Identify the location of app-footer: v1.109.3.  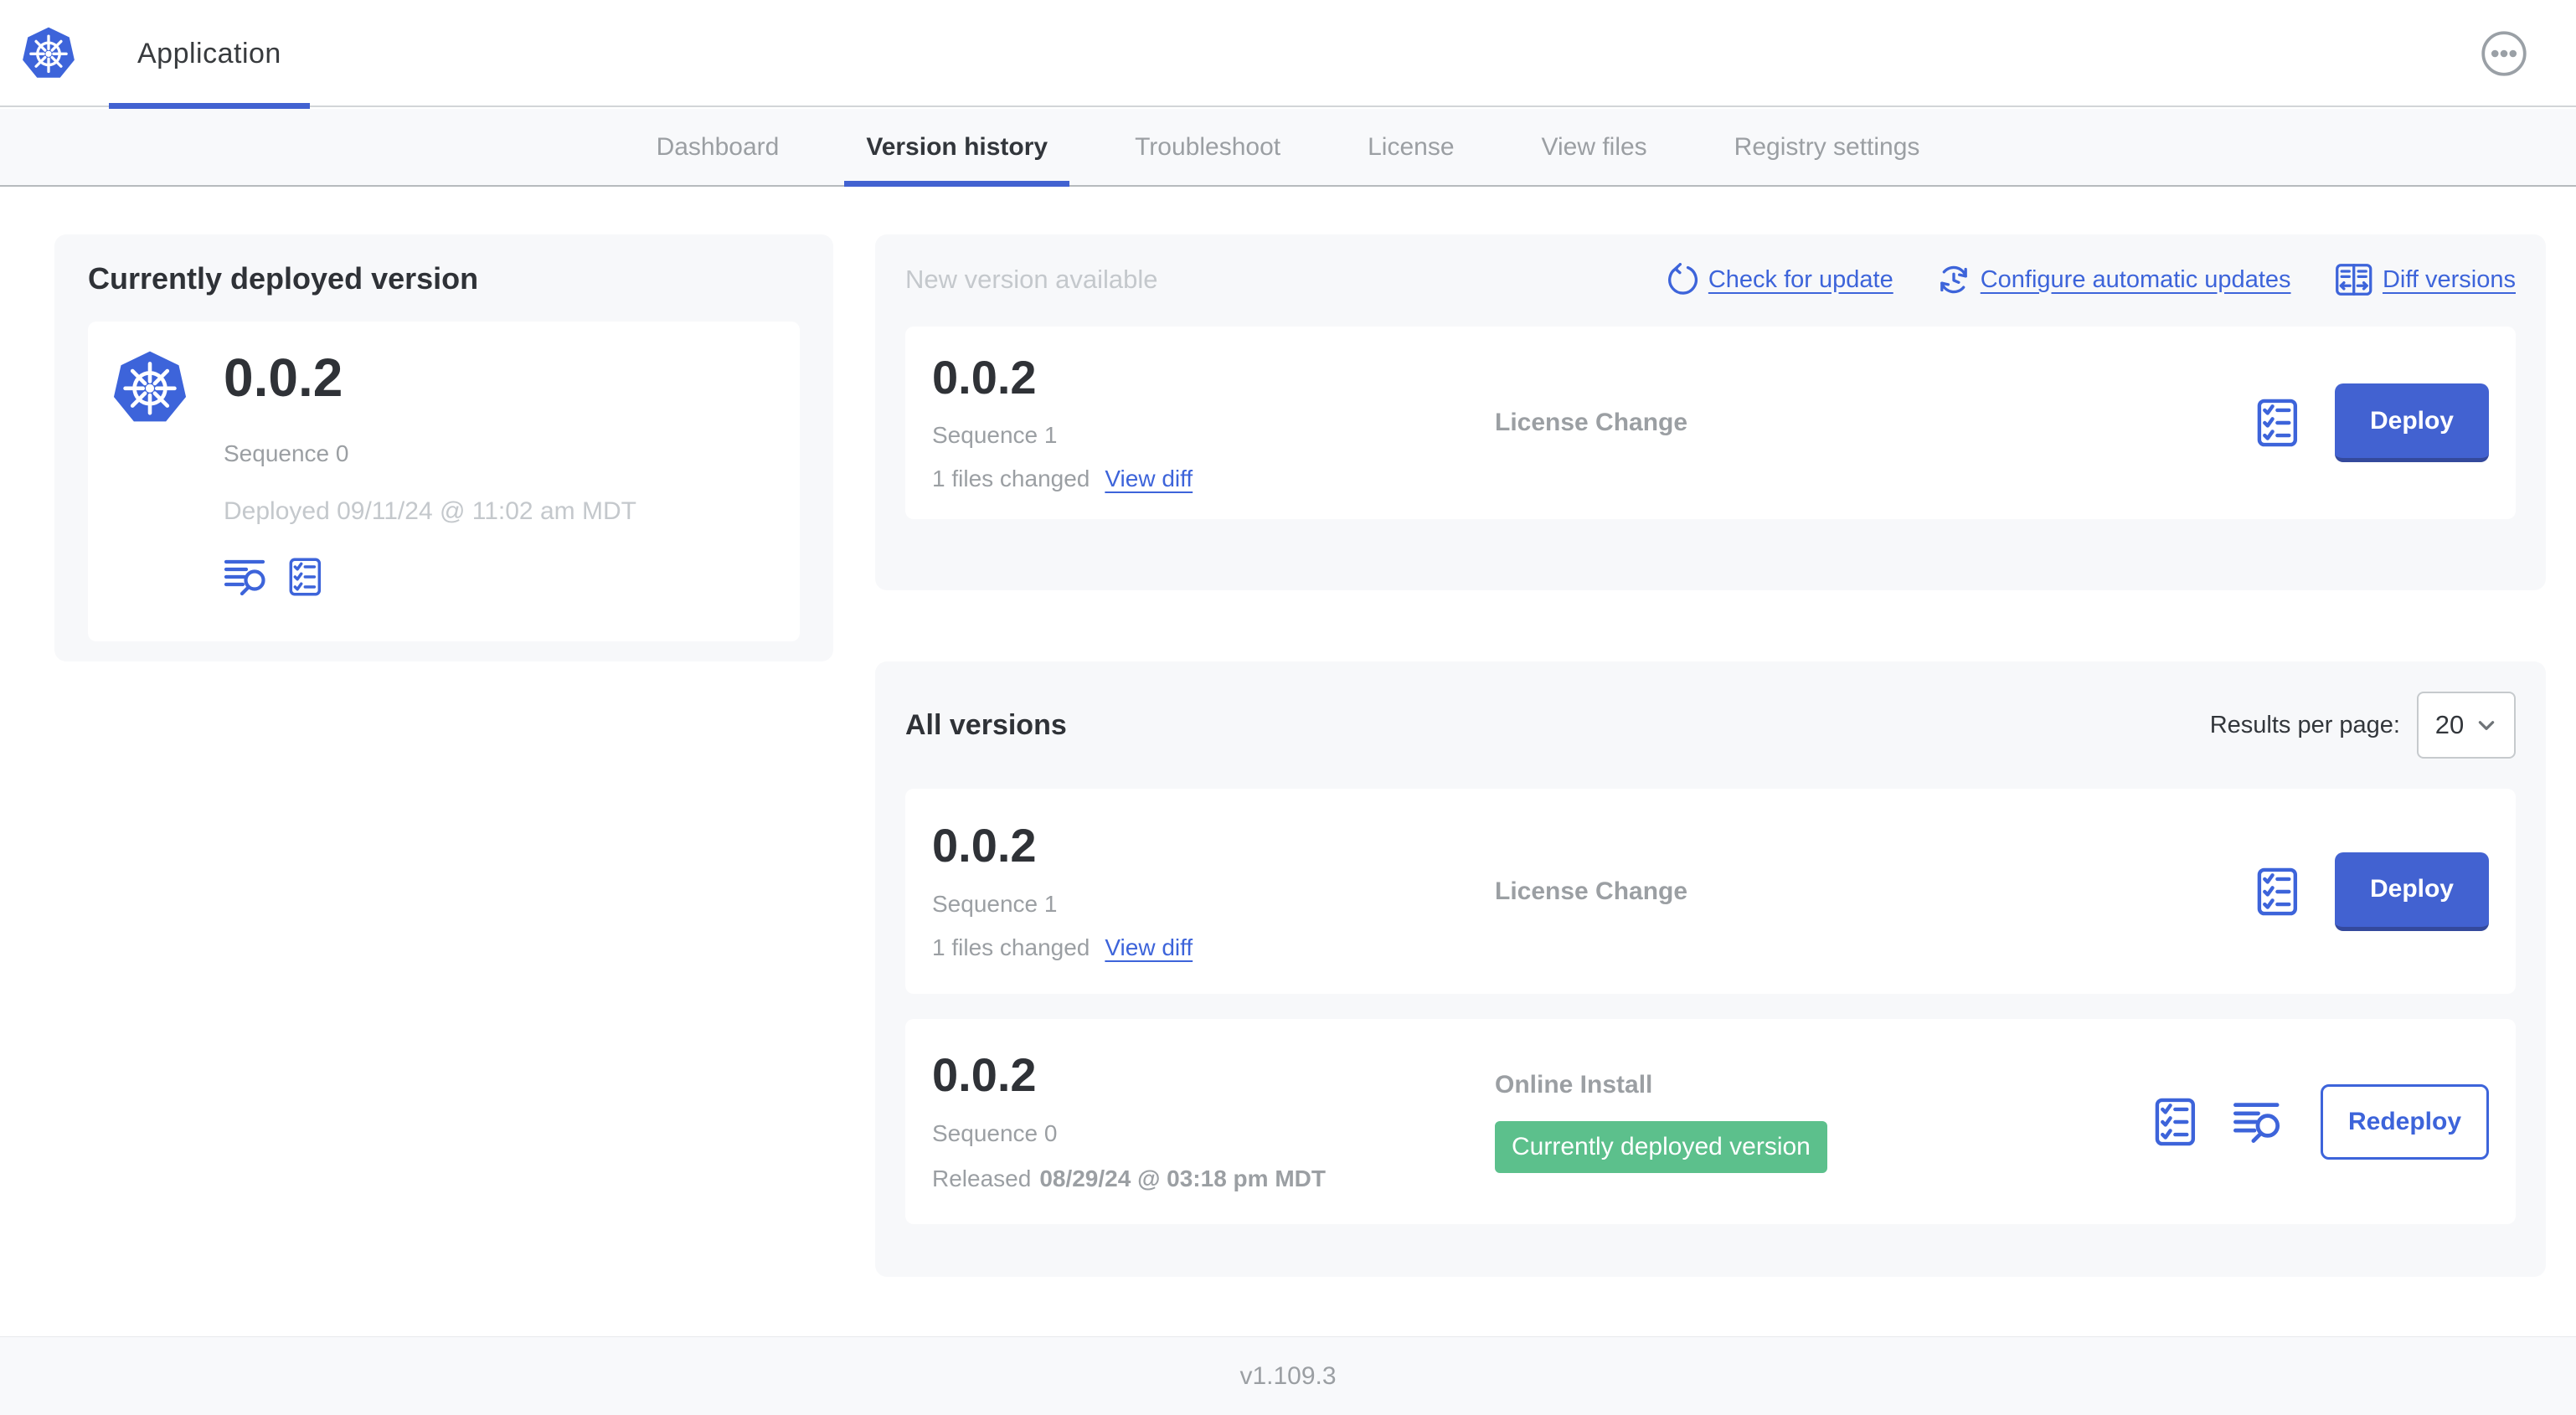
(1288, 1375).